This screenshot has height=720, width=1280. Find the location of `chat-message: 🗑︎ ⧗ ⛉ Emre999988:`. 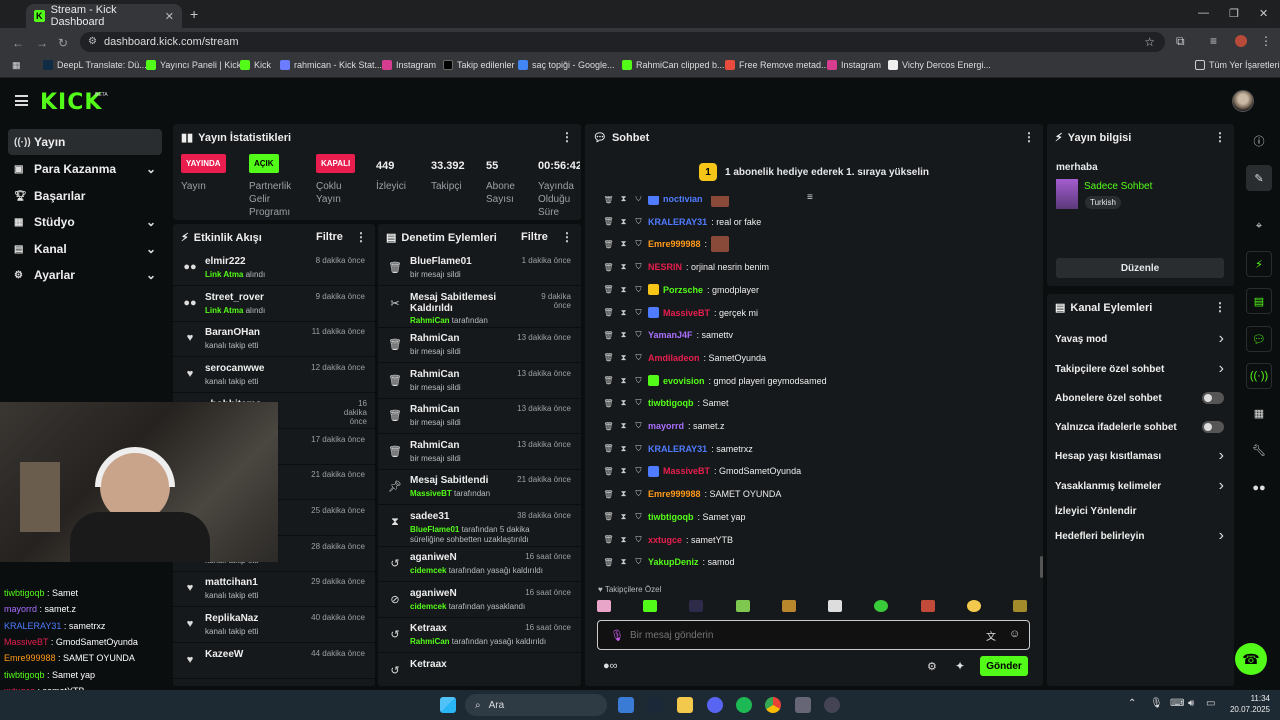

chat-message: 🗑︎ ⧗ ⛉ Emre999988: is located at coordinates (814, 244).